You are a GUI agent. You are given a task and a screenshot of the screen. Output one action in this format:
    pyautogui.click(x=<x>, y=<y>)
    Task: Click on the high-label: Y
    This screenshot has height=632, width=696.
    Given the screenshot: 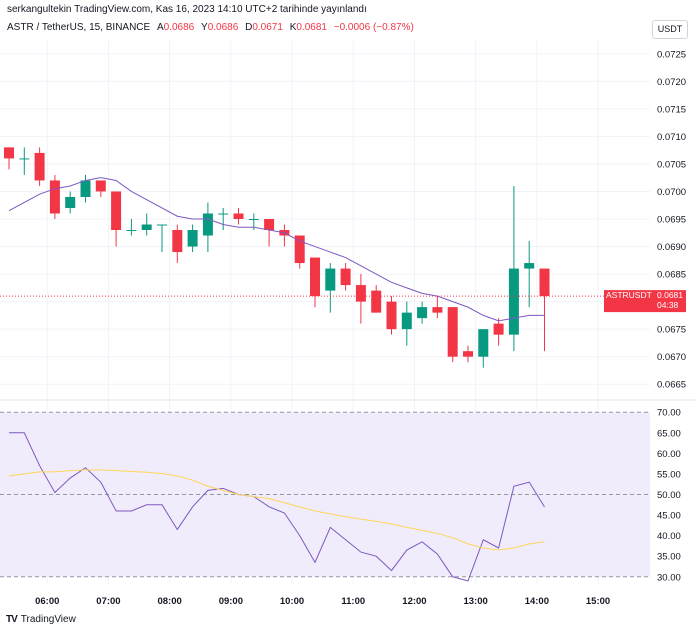 What is the action you would take?
    pyautogui.click(x=204, y=27)
    